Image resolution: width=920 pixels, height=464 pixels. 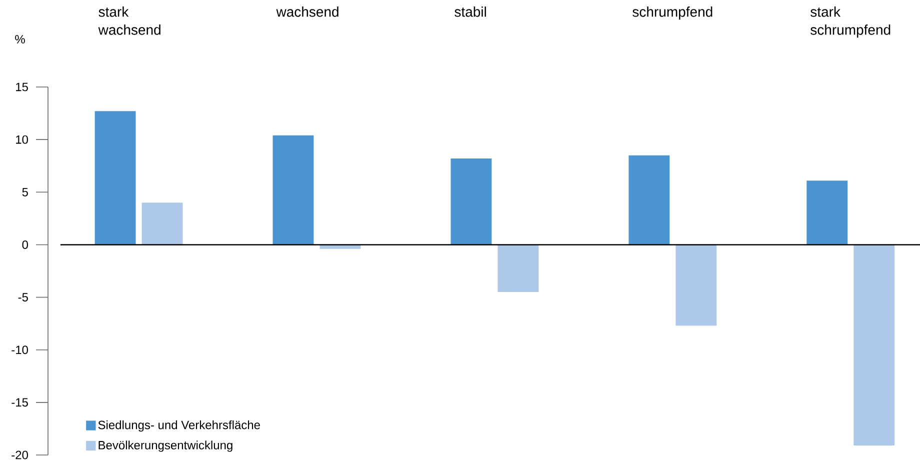 What do you see at coordinates (20, 350) in the screenshot?
I see `y-tick-label: -10` at bounding box center [20, 350].